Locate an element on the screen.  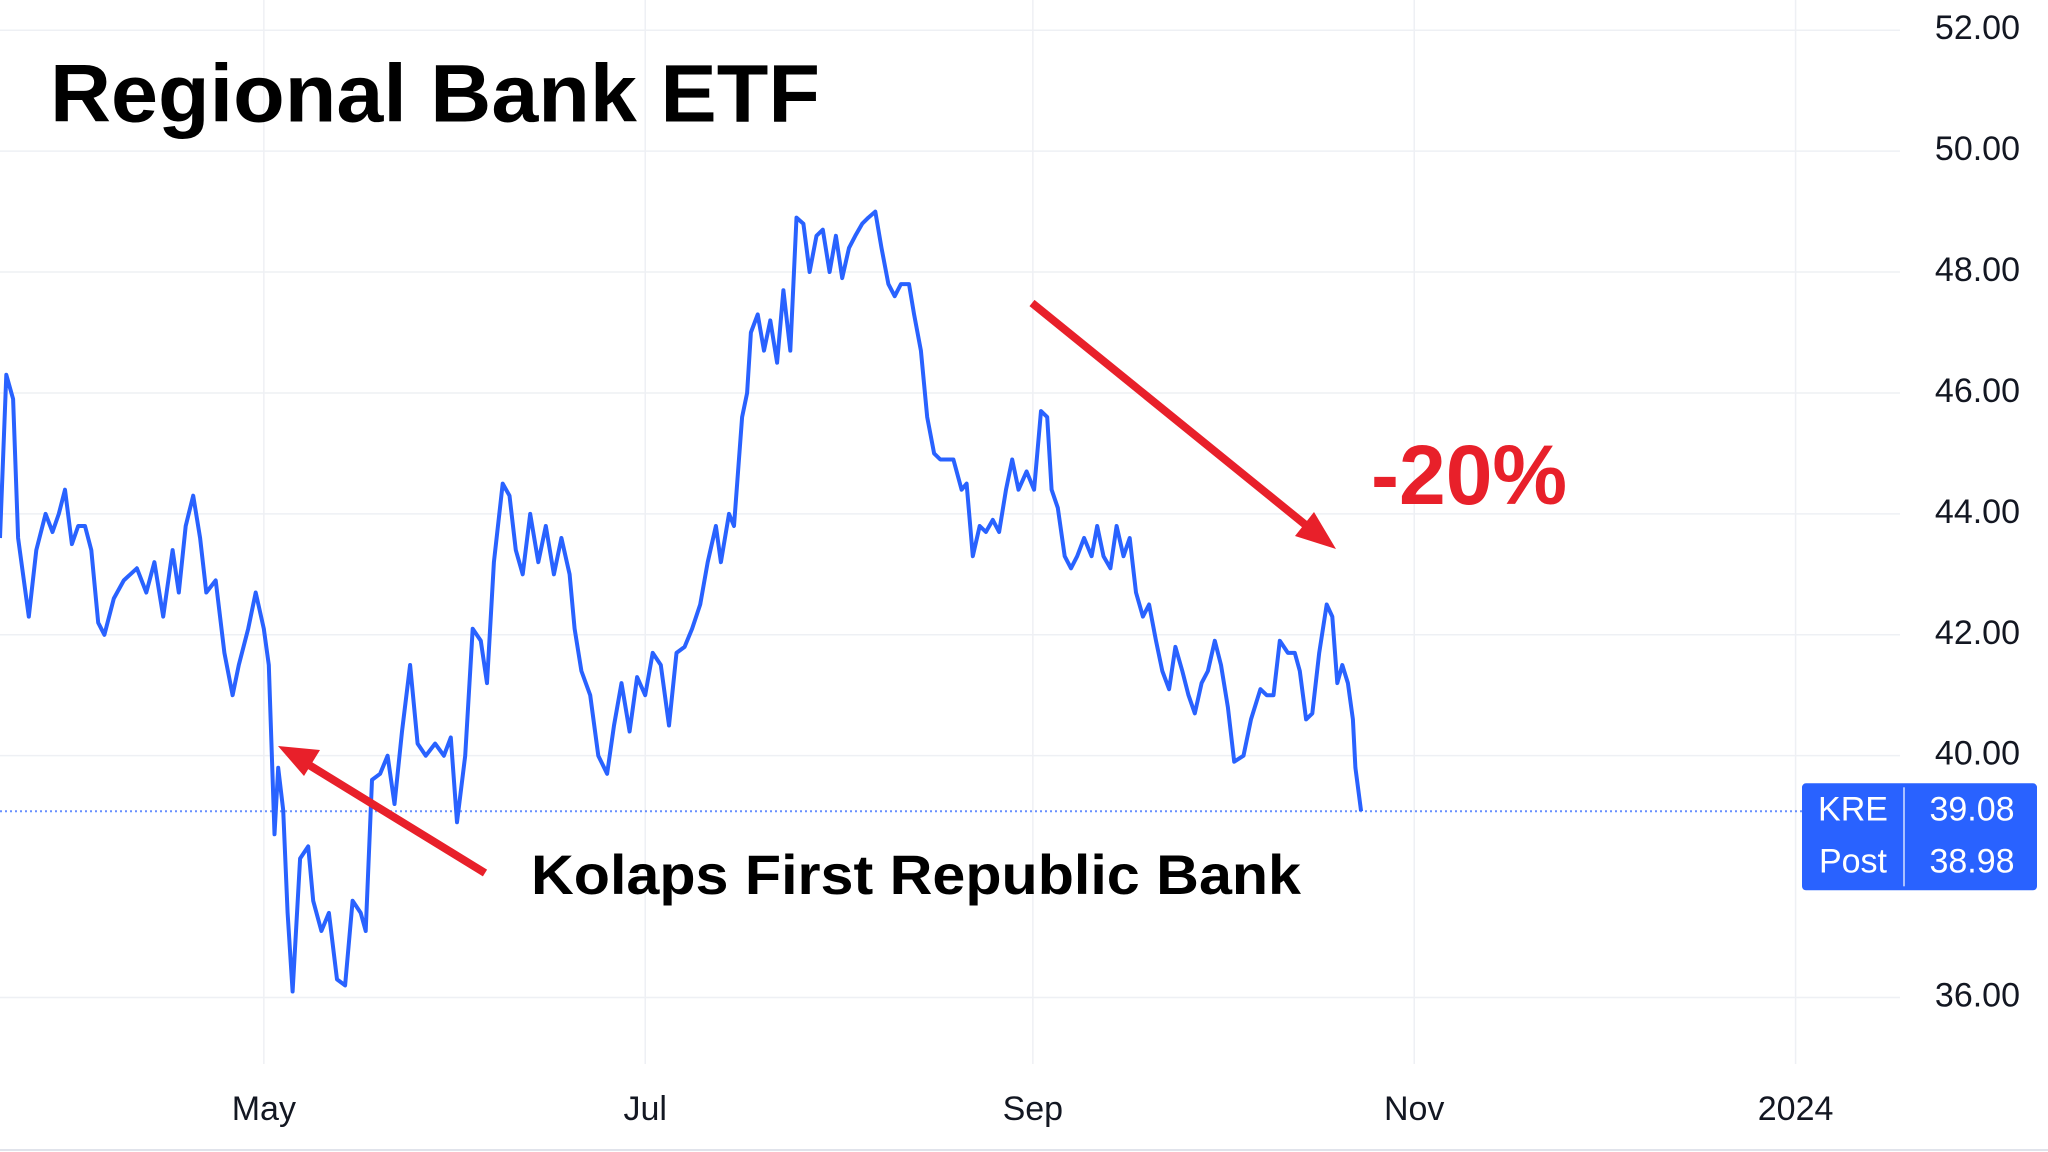
chart-title: Regional Bank ETF is located at coordinates (435, 94).